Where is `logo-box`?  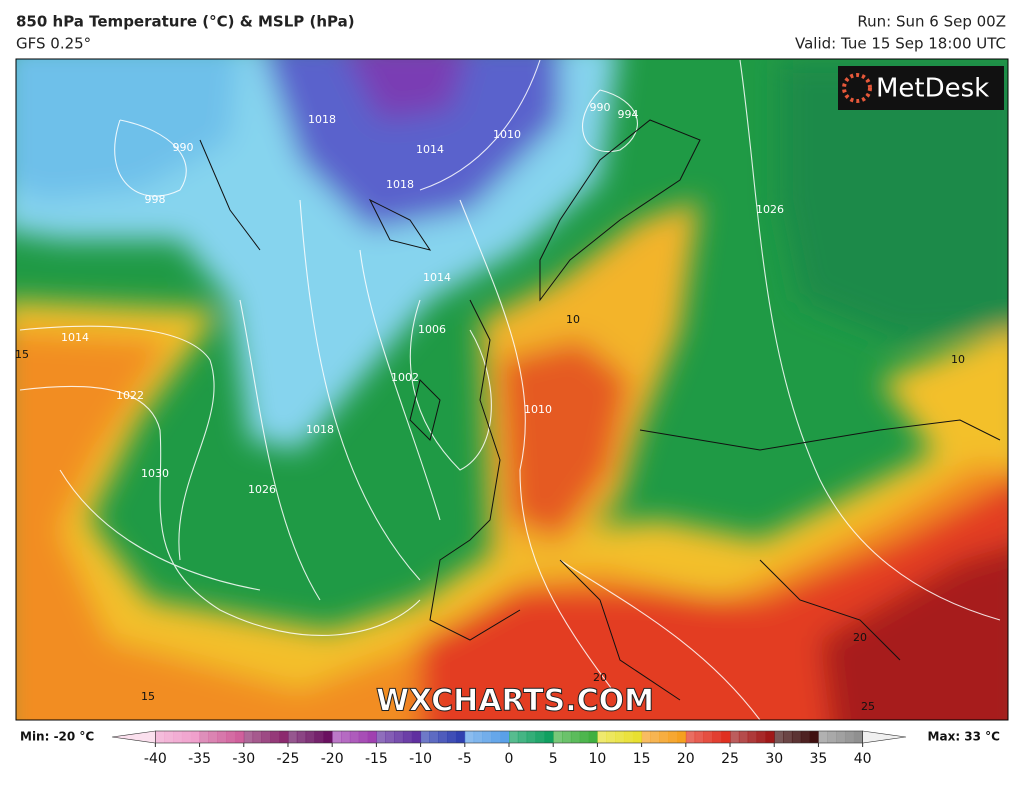
logo-box is located at coordinates (921, 88).